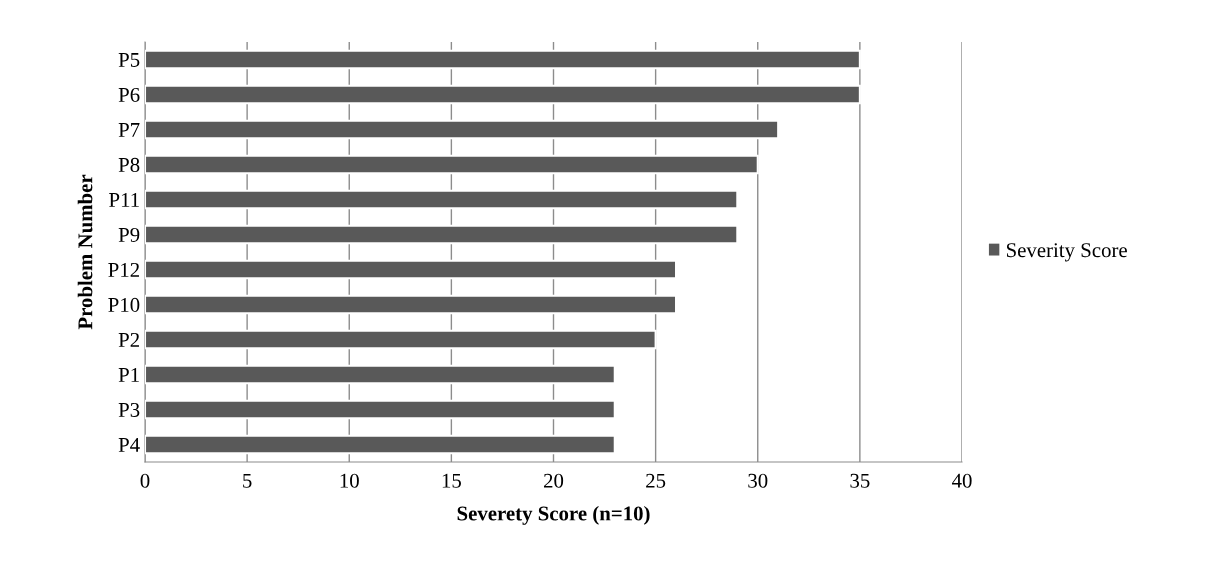  What do you see at coordinates (129, 234) in the screenshot?
I see `y-tick-label: P9` at bounding box center [129, 234].